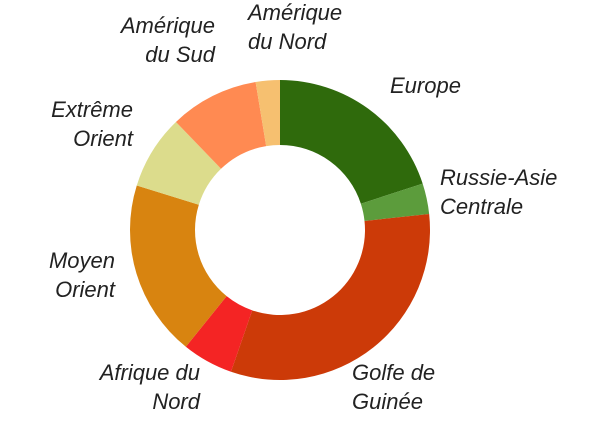 The image size is (602, 423). Describe the element at coordinates (481, 206) in the screenshot. I see `label-line: Centrale` at that location.